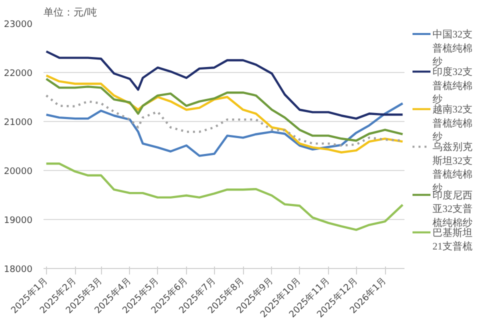 This screenshot has width=500, height=326. Describe the element at coordinates (452, 239) in the screenshot. I see `legend-label: 巴基斯坦21支普梳` at that location.